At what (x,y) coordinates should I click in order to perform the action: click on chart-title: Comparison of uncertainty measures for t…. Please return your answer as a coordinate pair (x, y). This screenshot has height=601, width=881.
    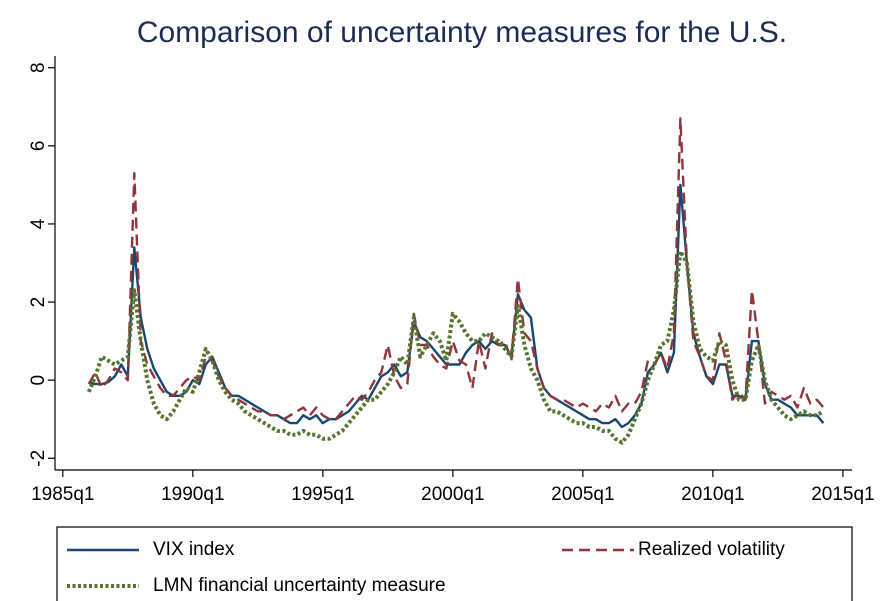
    Looking at the image, I should click on (462, 32).